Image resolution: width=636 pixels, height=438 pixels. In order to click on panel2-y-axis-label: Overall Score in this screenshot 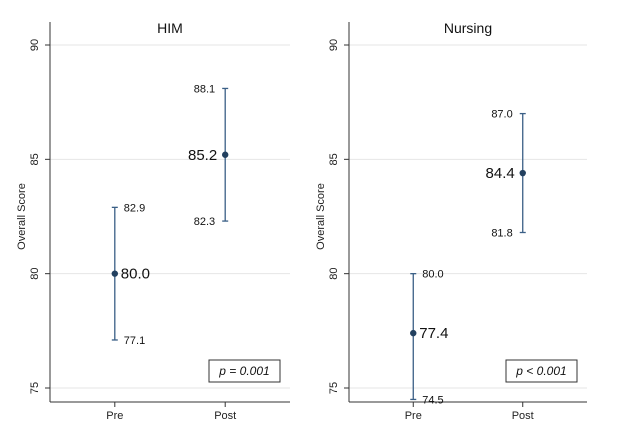, I will do `click(321, 216)`.